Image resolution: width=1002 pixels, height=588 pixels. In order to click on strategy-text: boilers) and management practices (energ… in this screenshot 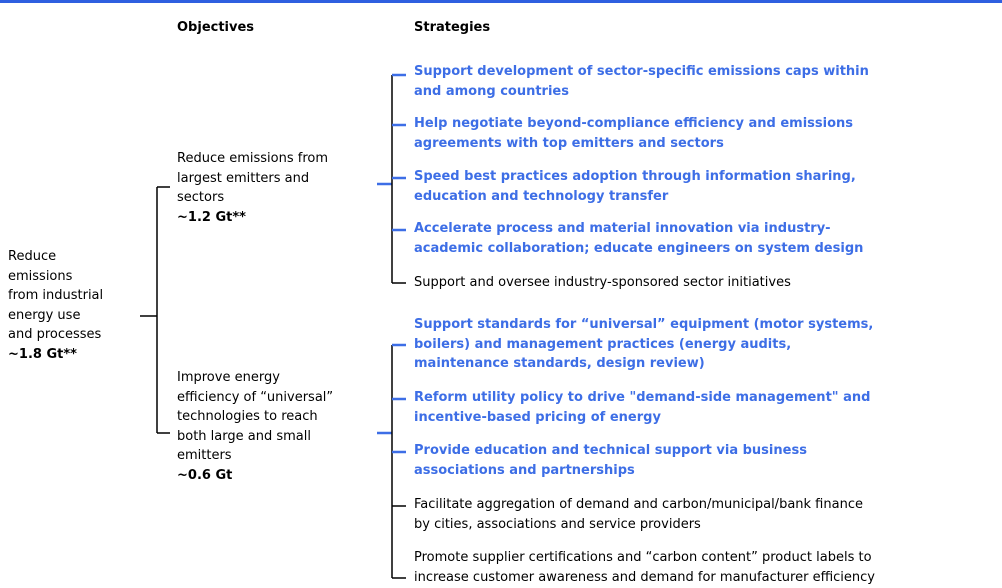, I will do `click(603, 344)`.